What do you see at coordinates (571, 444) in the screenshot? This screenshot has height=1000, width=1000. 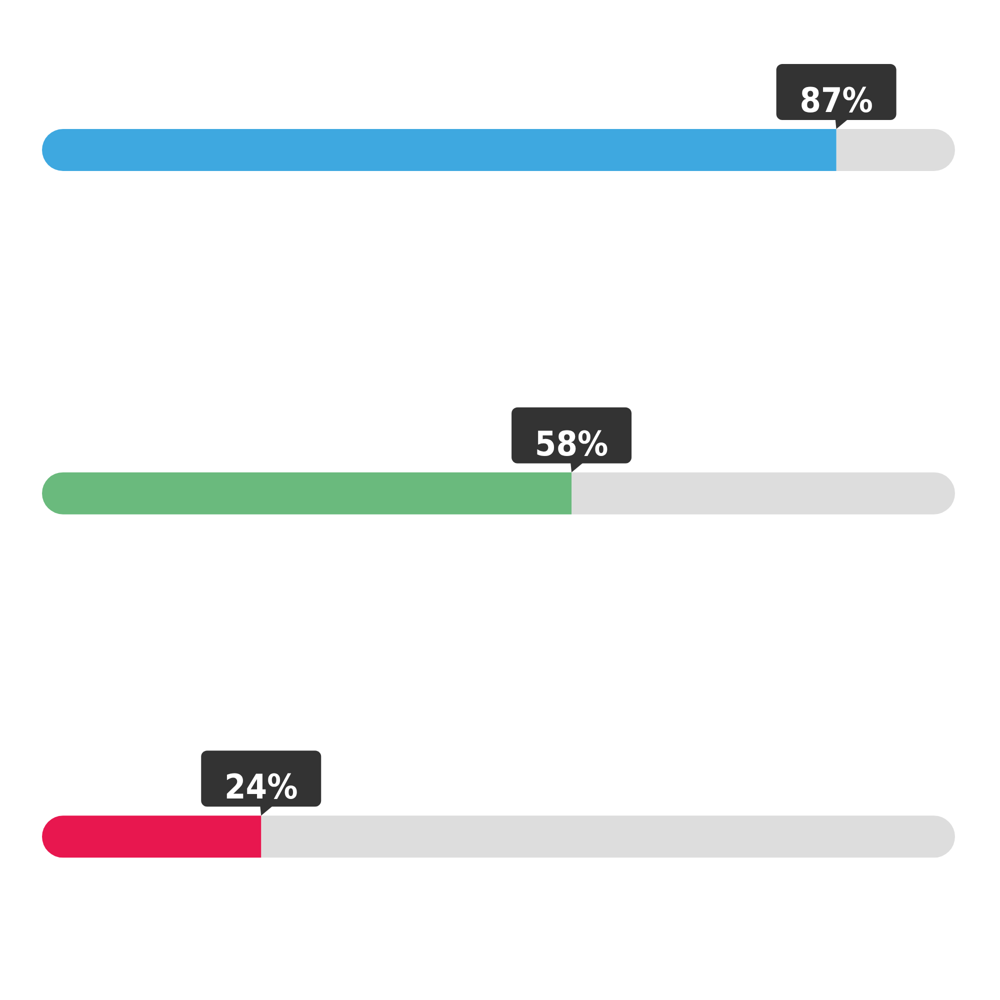 I see `data-label: 58%` at bounding box center [571, 444].